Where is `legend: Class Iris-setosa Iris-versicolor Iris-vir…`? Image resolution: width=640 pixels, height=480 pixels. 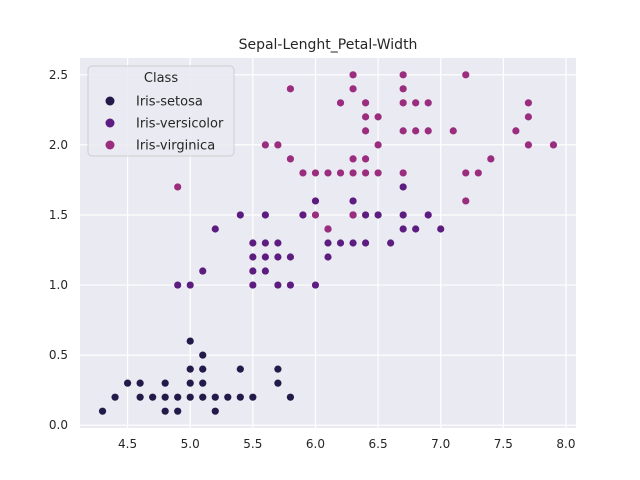
legend: Class Iris-setosa Iris-versicolor Iris-vir… is located at coordinates (161, 111).